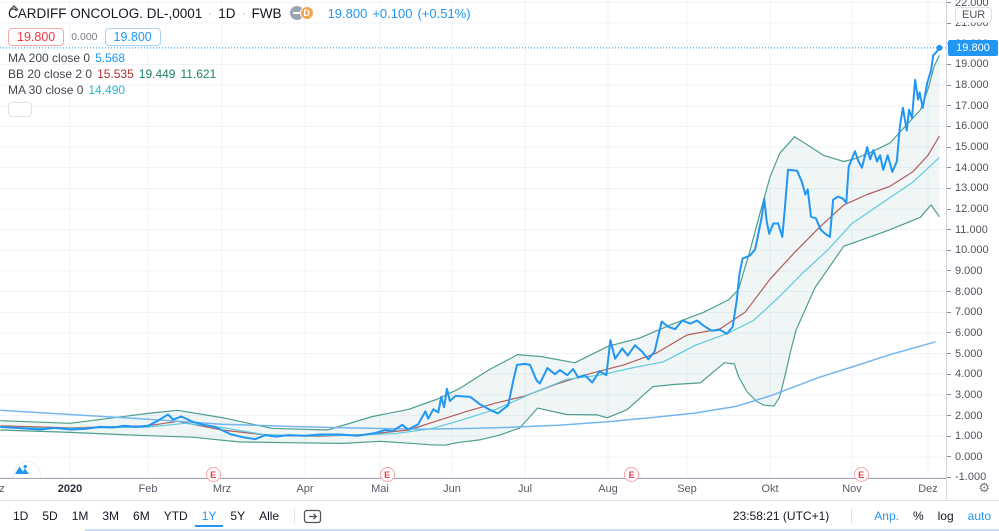 The width and height of the screenshot is (999, 531). What do you see at coordinates (46, 90) in the screenshot?
I see `indicator-label: MA 30 close 0` at bounding box center [46, 90].